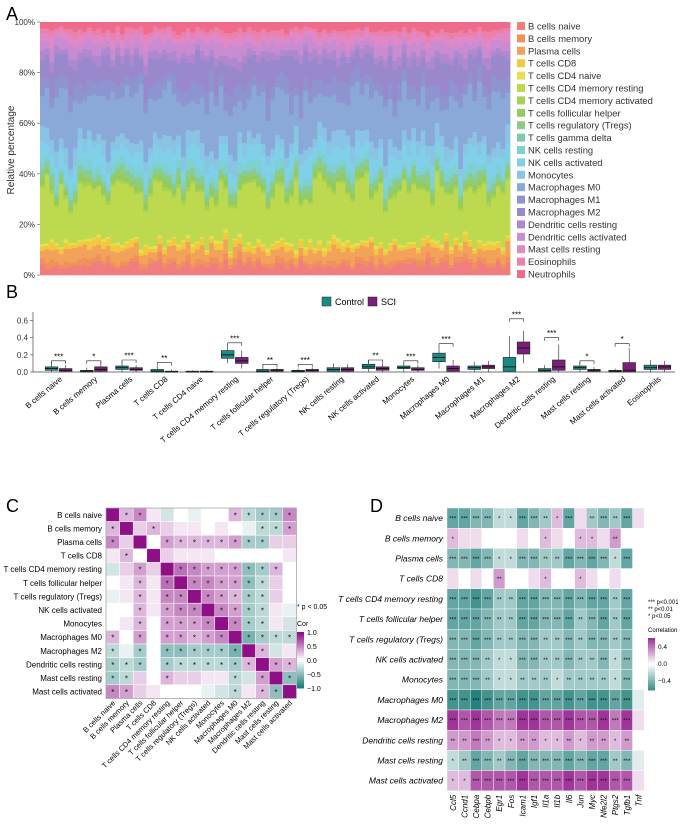 The height and width of the screenshot is (837, 685). I want to click on panel-b-sig-bracket, so click(552, 339).